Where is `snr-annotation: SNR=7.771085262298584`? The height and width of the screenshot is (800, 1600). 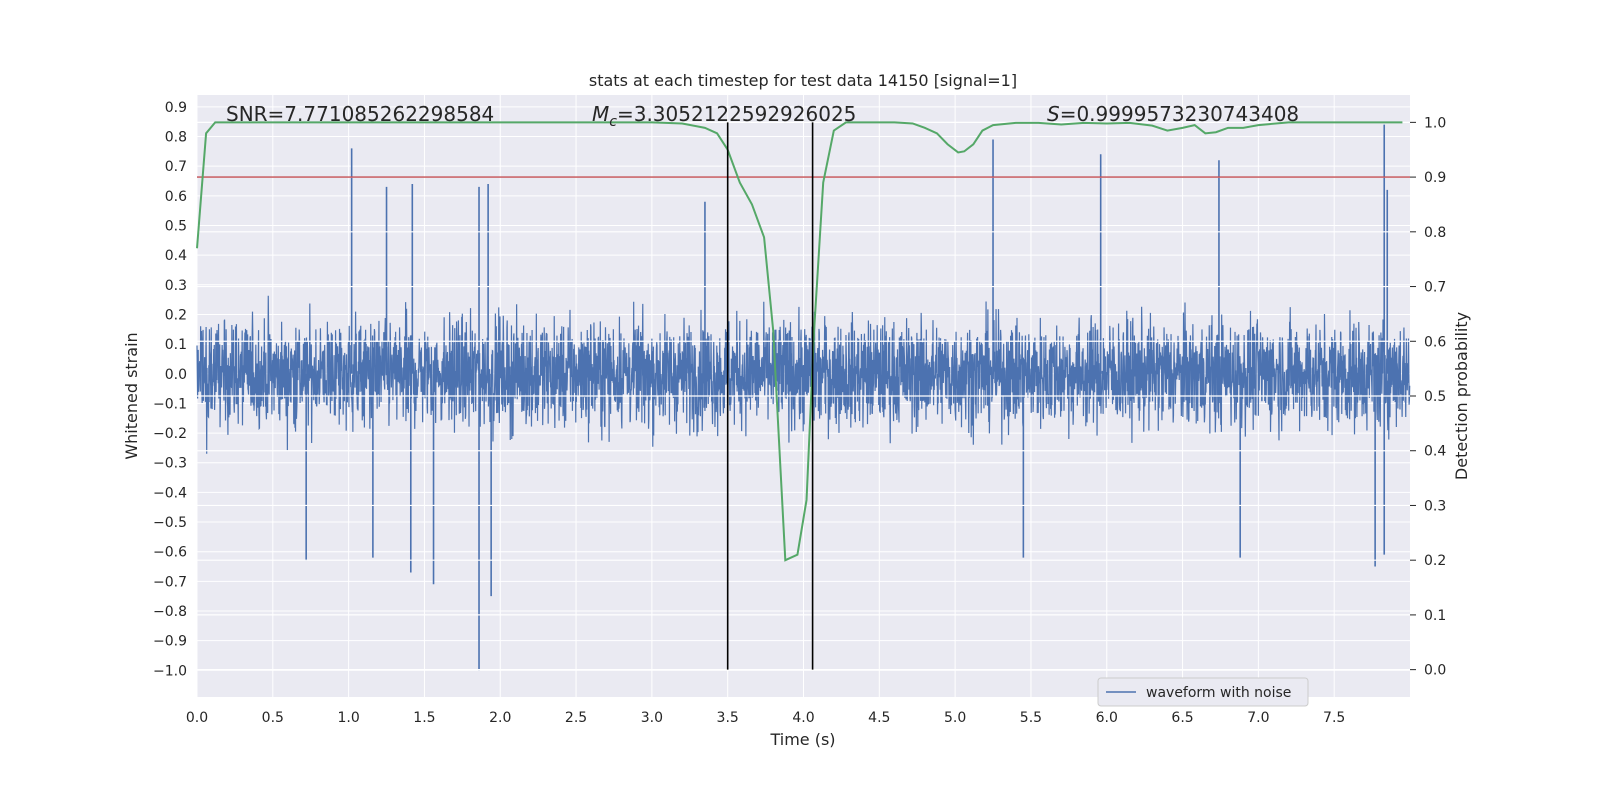 snr-annotation: SNR=7.771085262298584 is located at coordinates (360, 114).